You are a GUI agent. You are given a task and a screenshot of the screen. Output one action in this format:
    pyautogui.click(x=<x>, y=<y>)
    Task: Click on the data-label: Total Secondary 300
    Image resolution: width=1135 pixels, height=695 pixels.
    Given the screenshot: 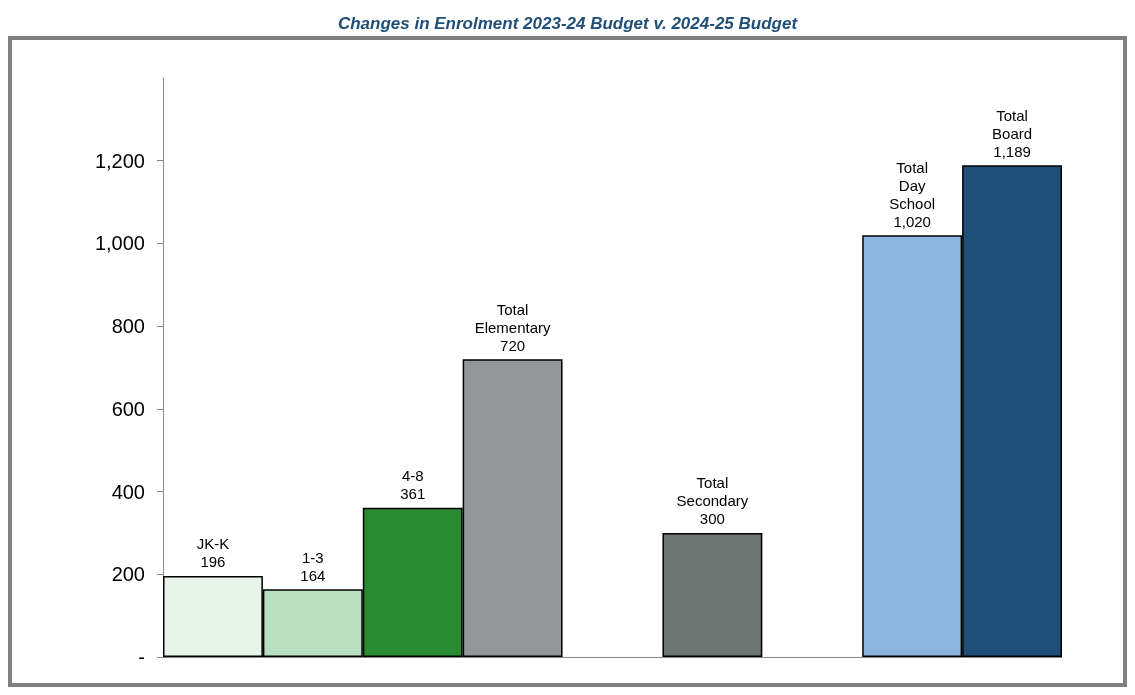 What is the action you would take?
    pyautogui.click(x=712, y=501)
    